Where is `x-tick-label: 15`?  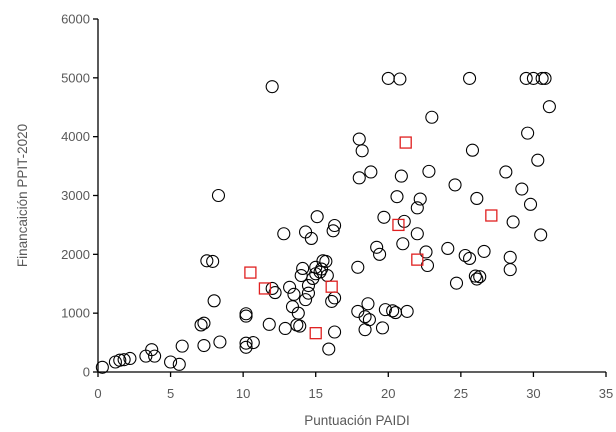 x-tick-label: 15 is located at coordinates (315, 393).